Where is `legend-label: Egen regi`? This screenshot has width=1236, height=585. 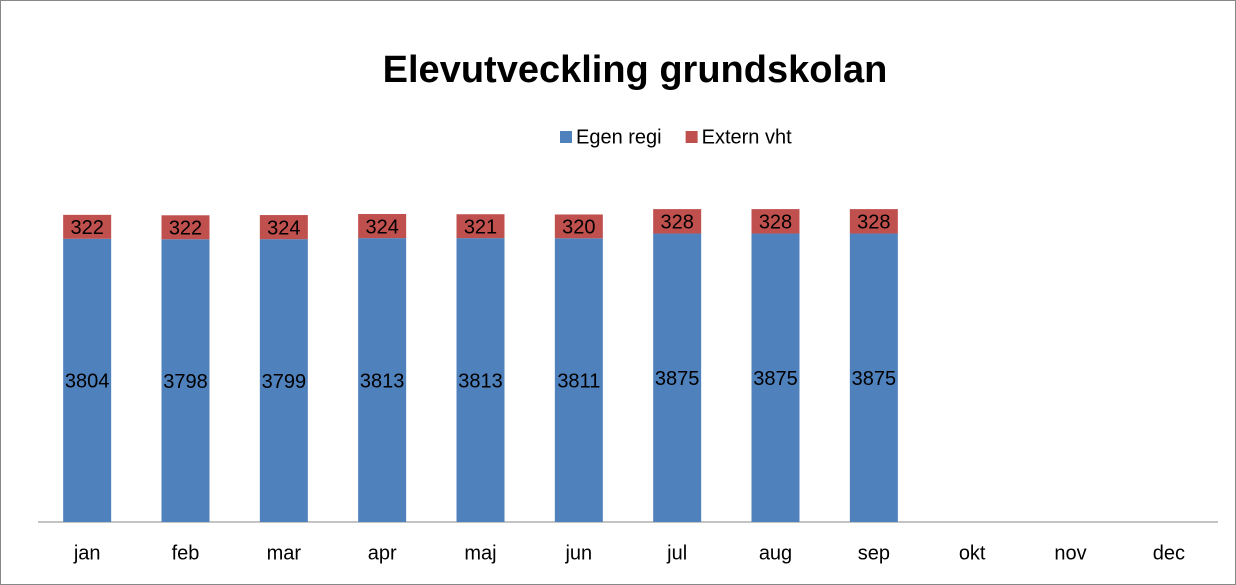 legend-label: Egen regi is located at coordinates (619, 137).